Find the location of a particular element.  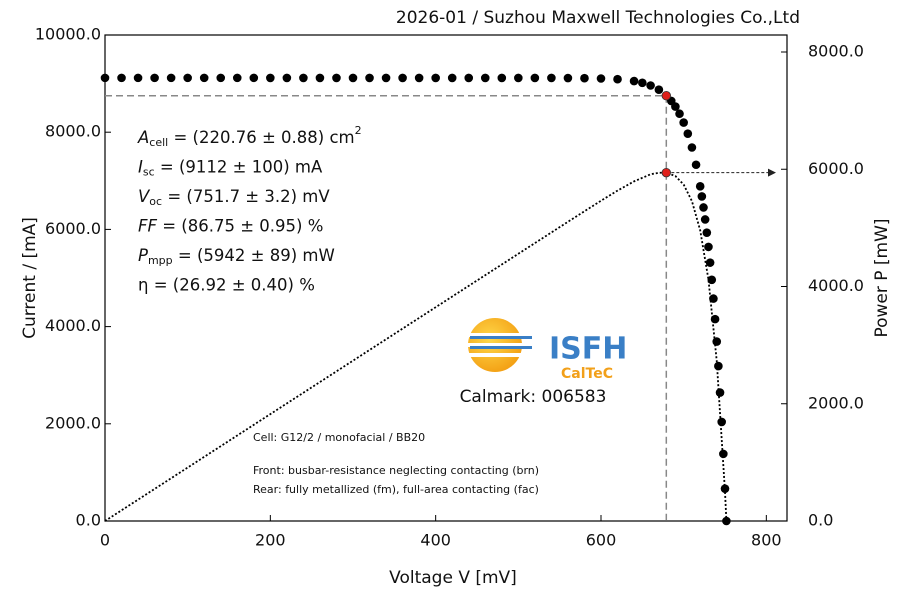

parameter-superscript: 2 is located at coordinates (358, 130).